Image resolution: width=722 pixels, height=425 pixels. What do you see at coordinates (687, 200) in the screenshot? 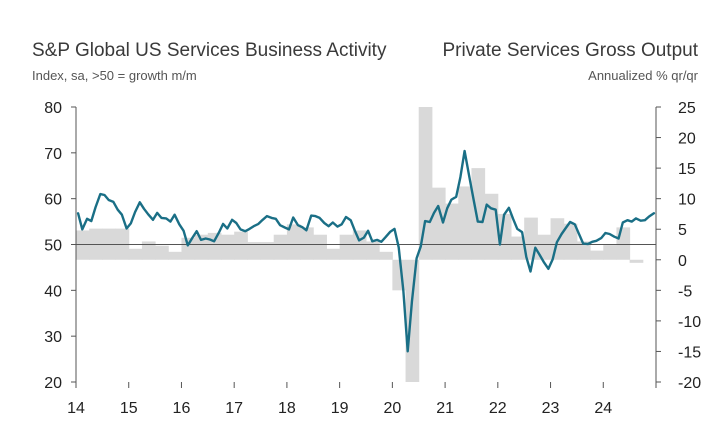
I see `right-tick-label: 10` at bounding box center [687, 200].